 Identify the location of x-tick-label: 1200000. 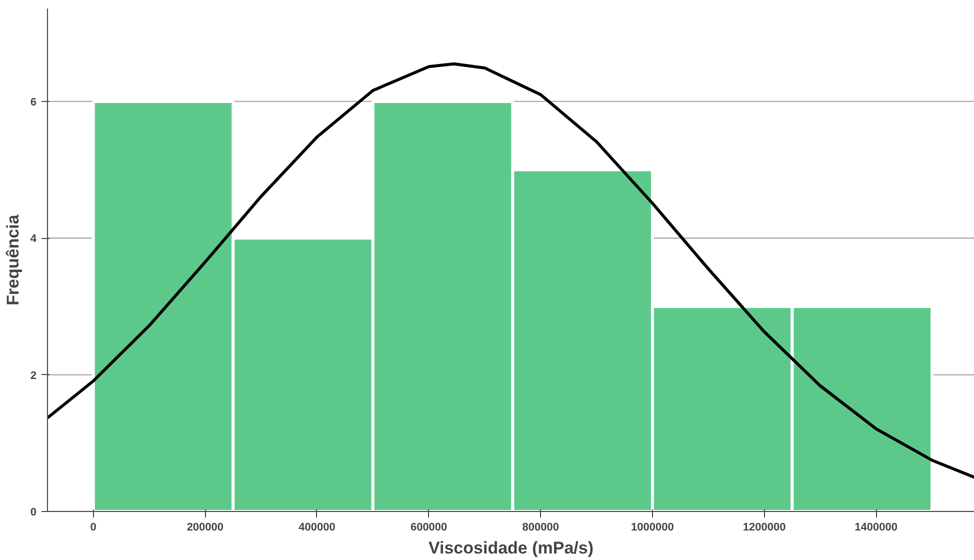
(764, 528).